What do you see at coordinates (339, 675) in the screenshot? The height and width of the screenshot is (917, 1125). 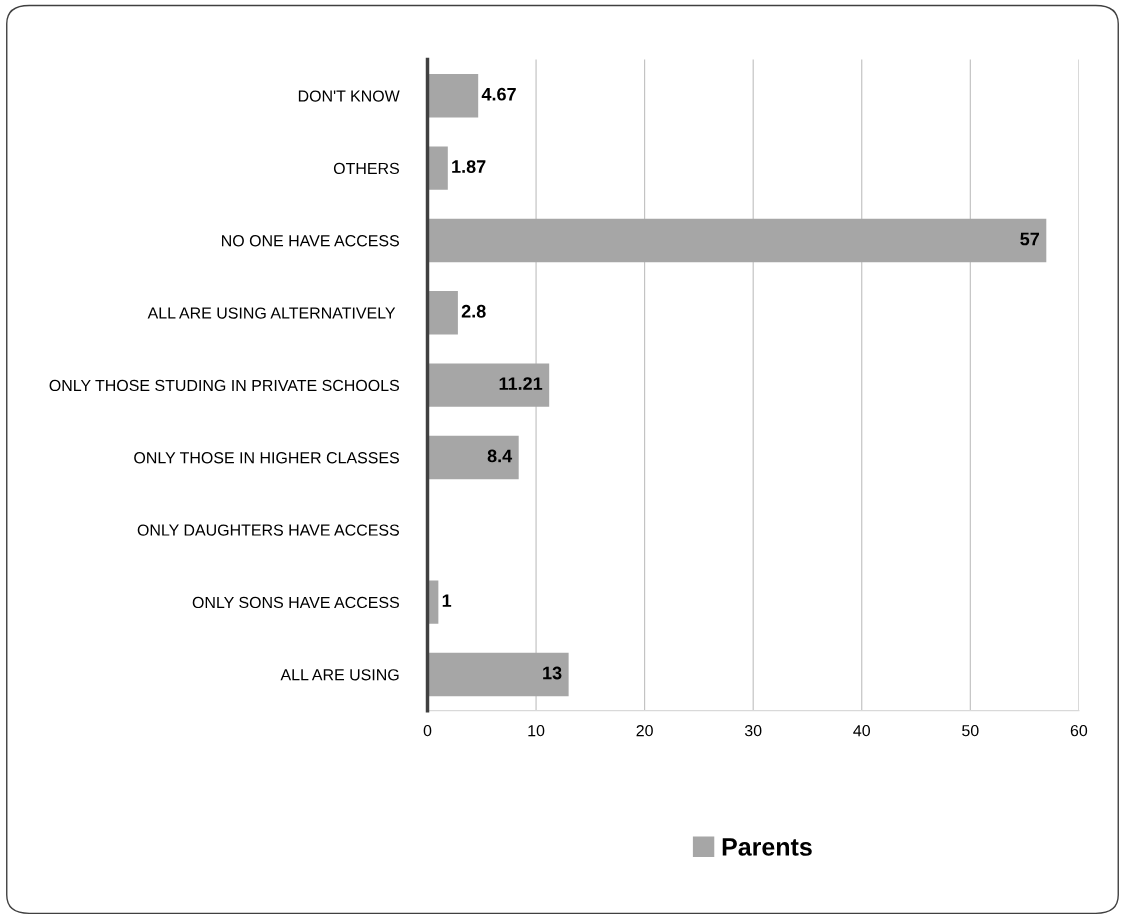 I see `y-tick-label: ALL ARE USING` at bounding box center [339, 675].